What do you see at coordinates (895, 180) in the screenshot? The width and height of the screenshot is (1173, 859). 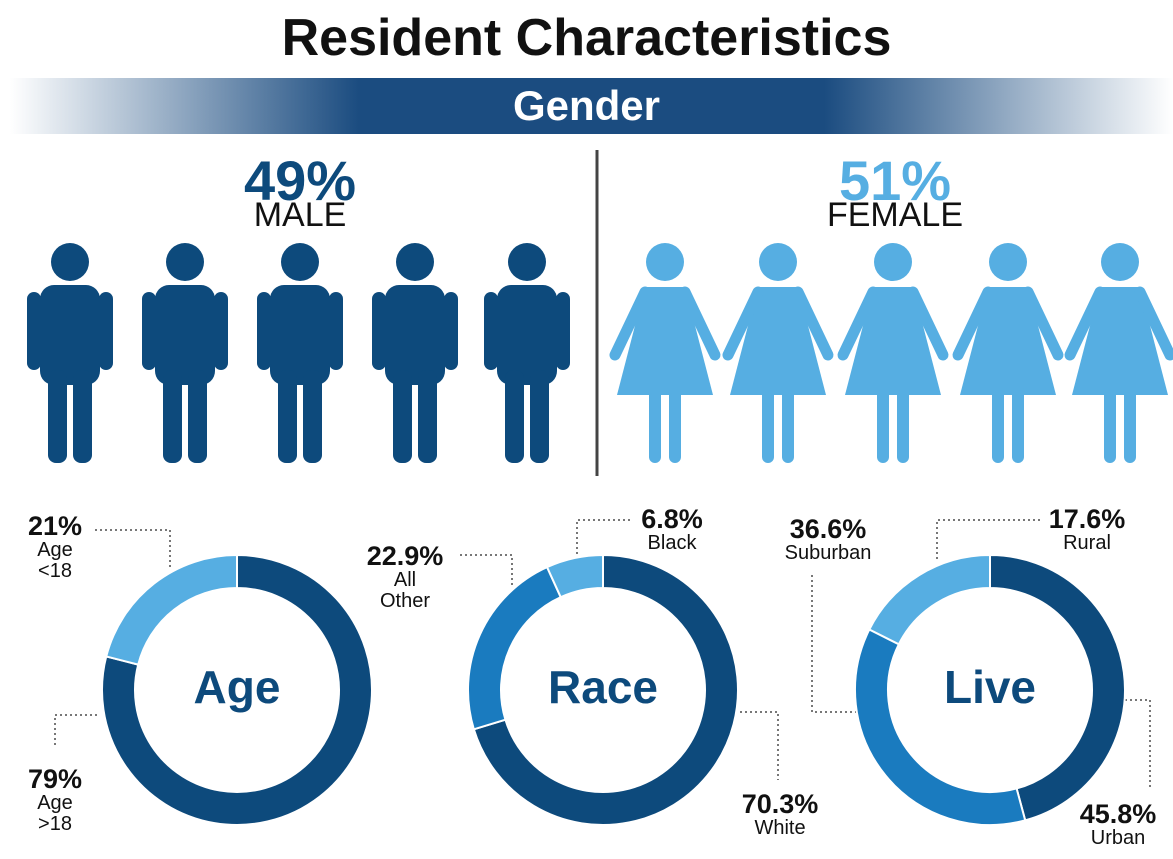 I see `gender-percent: 51%` at bounding box center [895, 180].